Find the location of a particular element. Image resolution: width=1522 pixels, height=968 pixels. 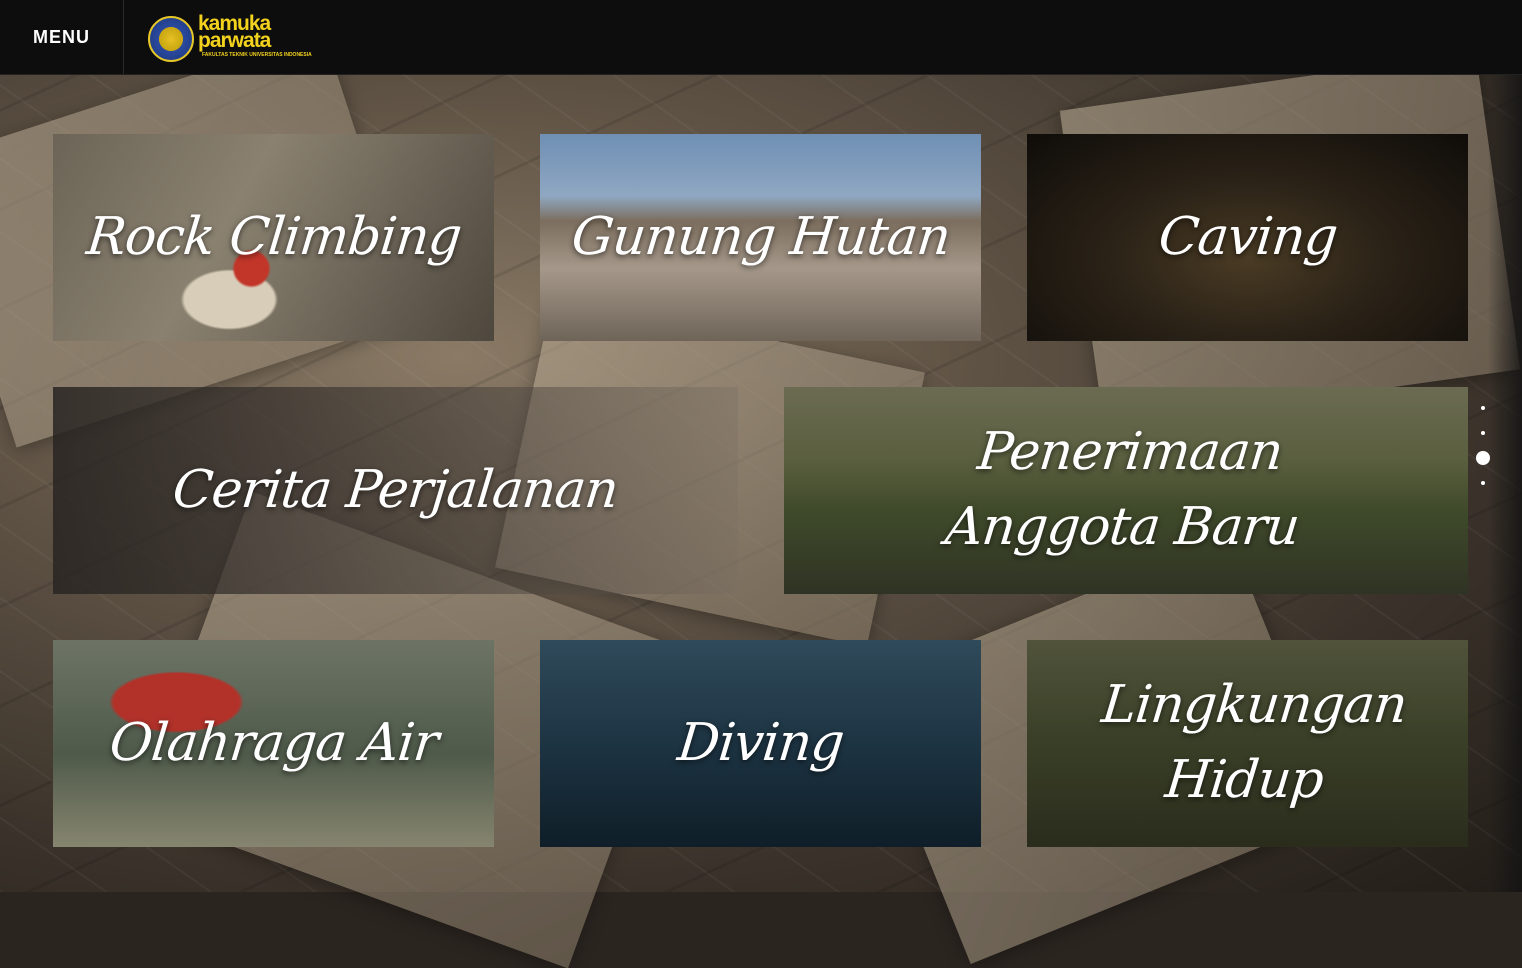

tile-cerita-perjalanan: Cerita Perjalanan is located at coordinates (395, 490).